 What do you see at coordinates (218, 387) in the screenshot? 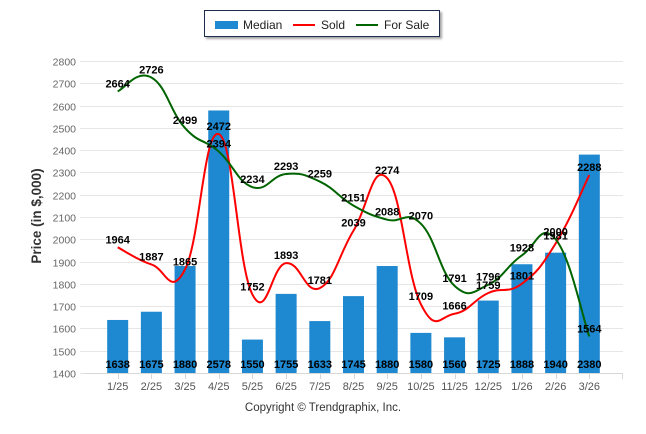
I see `x-tick-label: 4/25` at bounding box center [218, 387].